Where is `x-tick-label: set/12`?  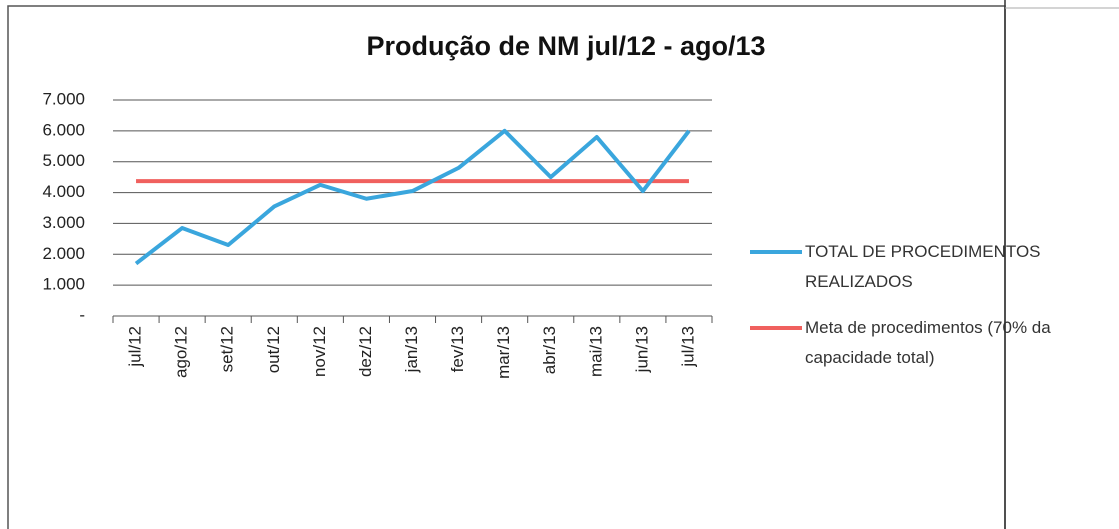
x-tick-label: set/12 is located at coordinates (227, 349).